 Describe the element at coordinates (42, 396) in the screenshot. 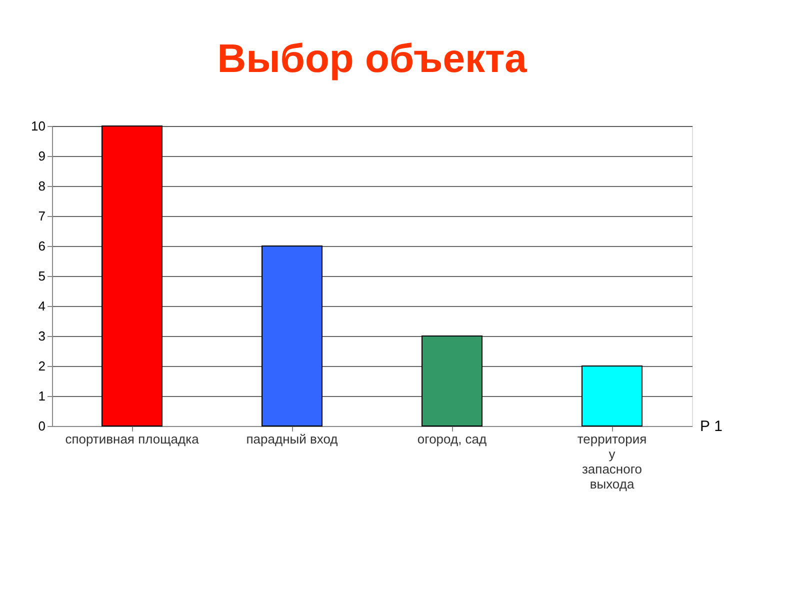

I see `y-tick-label: 1` at that location.